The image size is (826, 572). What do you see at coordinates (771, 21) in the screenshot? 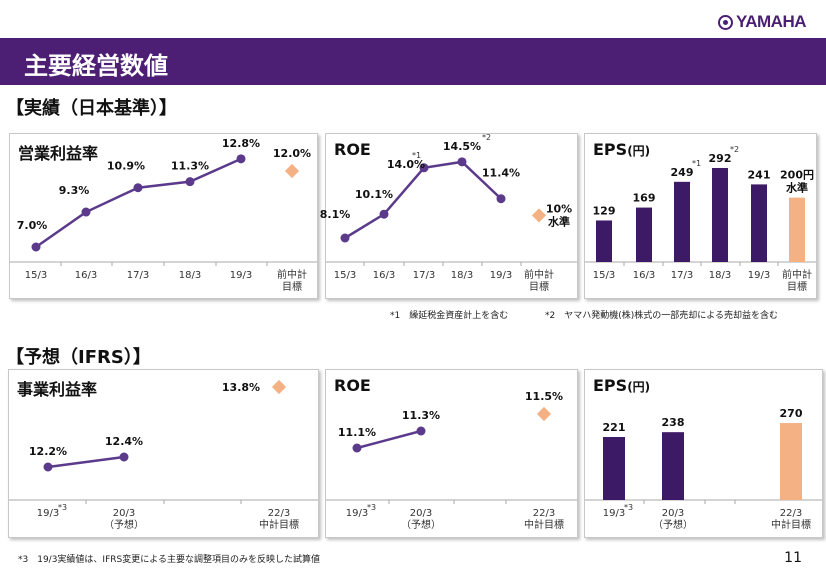
I see `logo-text: YAMAHA` at bounding box center [771, 21].